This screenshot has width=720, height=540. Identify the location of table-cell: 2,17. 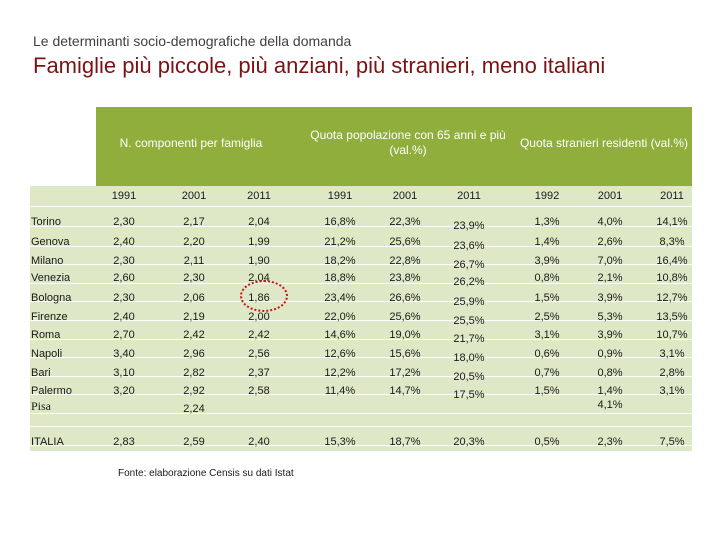
(194, 222).